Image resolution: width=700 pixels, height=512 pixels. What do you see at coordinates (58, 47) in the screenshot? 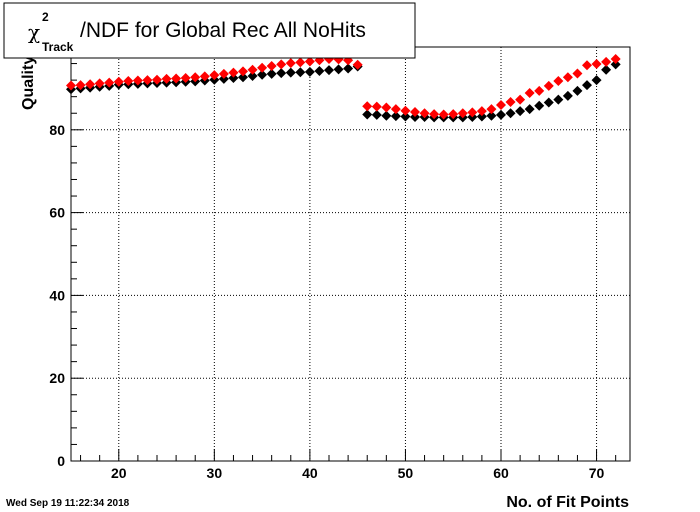
I see `title-subscript: Track` at bounding box center [58, 47].